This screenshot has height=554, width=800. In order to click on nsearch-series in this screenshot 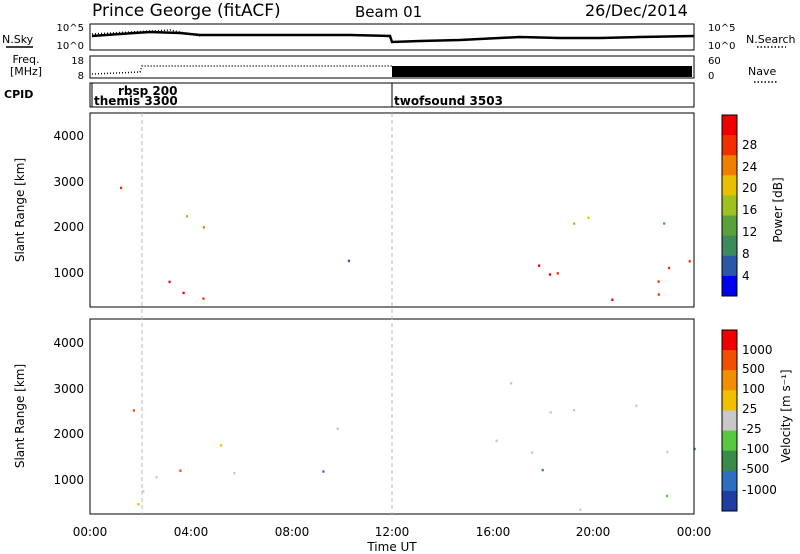, I will do `click(146, 33)`.